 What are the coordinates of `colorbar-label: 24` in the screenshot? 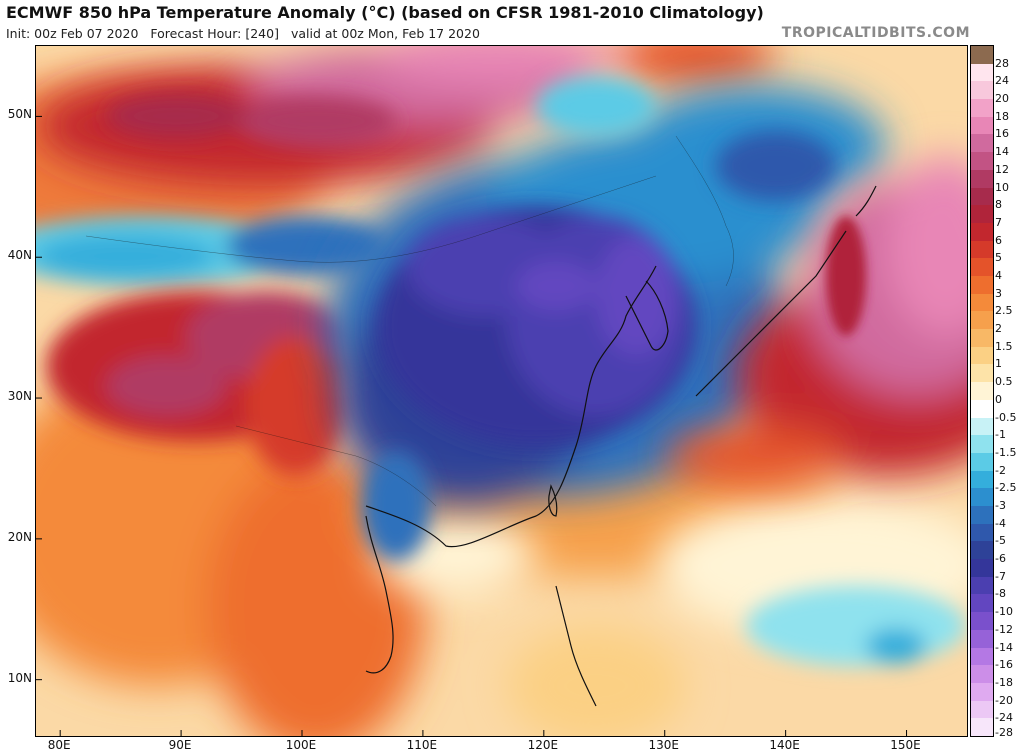 It's located at (1002, 81).